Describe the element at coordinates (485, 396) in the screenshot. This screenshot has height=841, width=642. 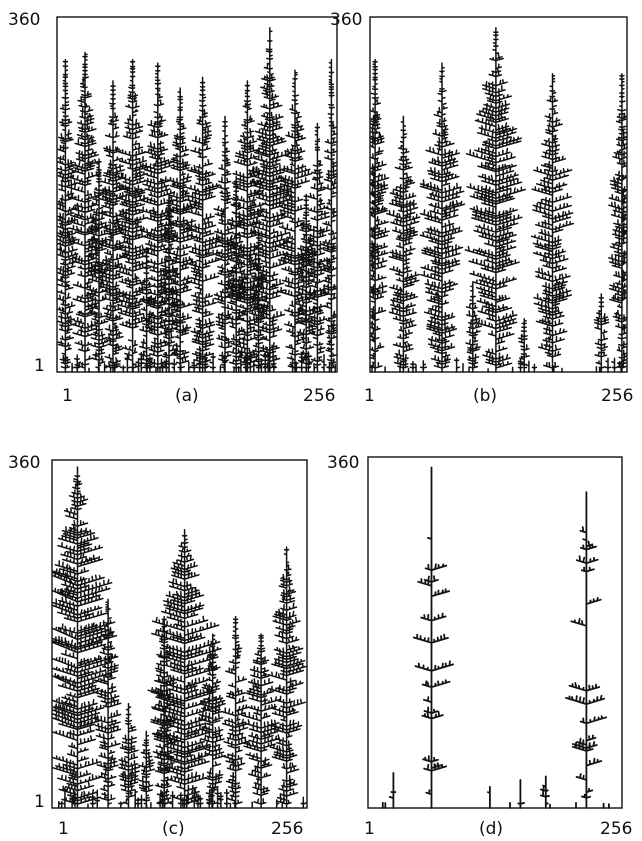
I see `panel-label: (b)` at that location.